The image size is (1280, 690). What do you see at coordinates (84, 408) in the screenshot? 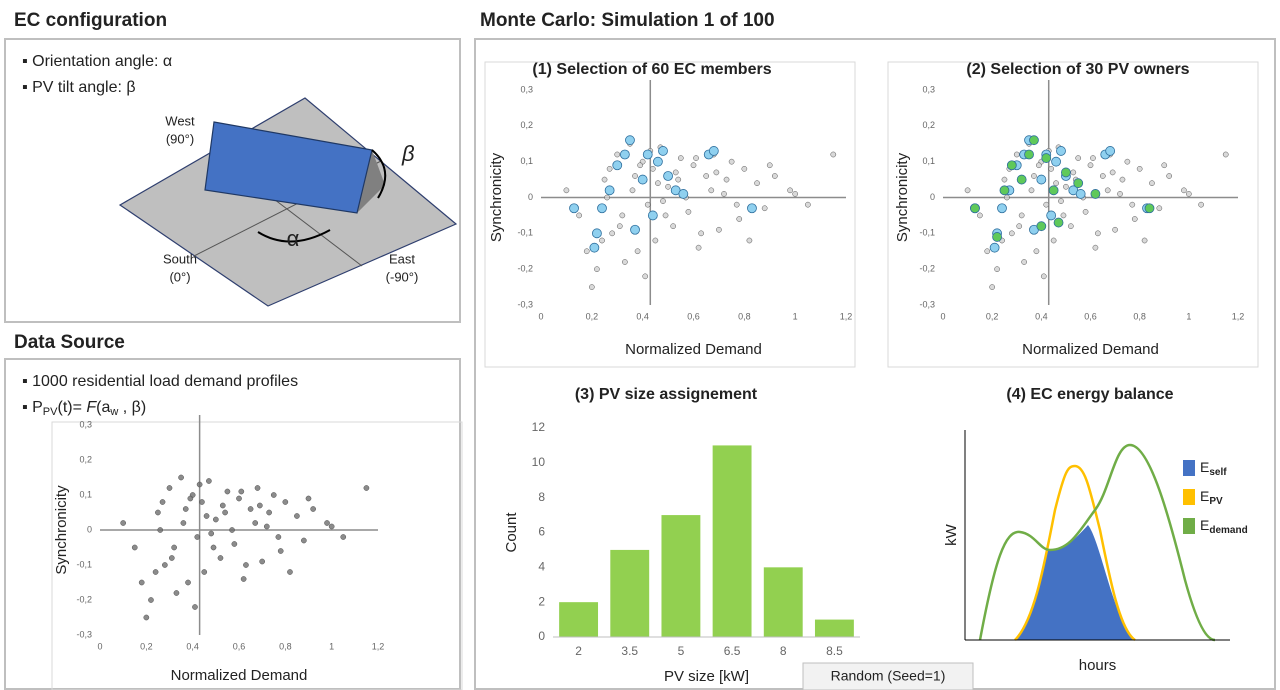
I see `formula: ▪ PPV(t)= F(aw , β)` at bounding box center [84, 408].